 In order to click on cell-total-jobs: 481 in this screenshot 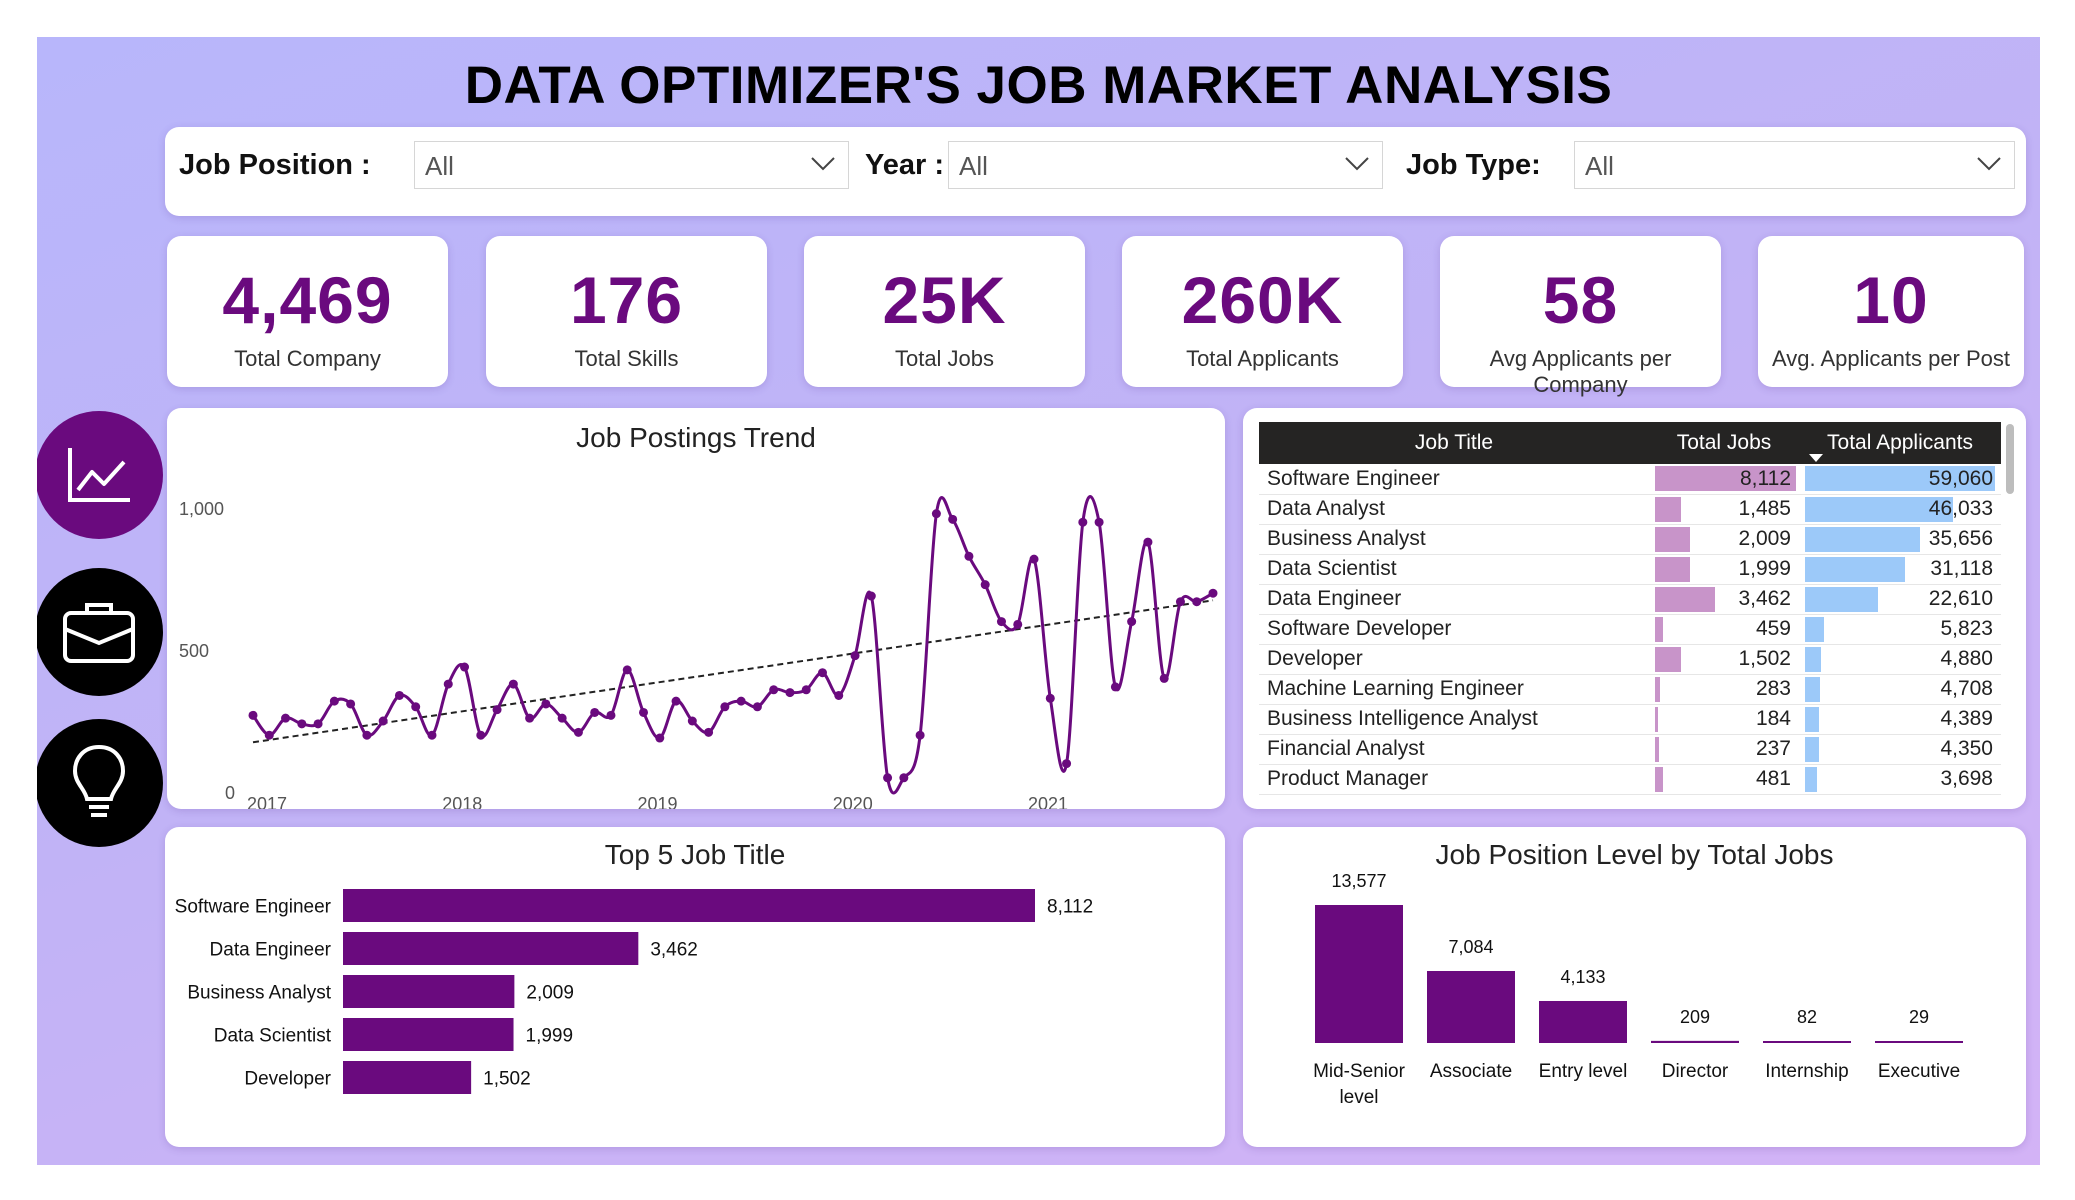, I will do `click(1724, 779)`.